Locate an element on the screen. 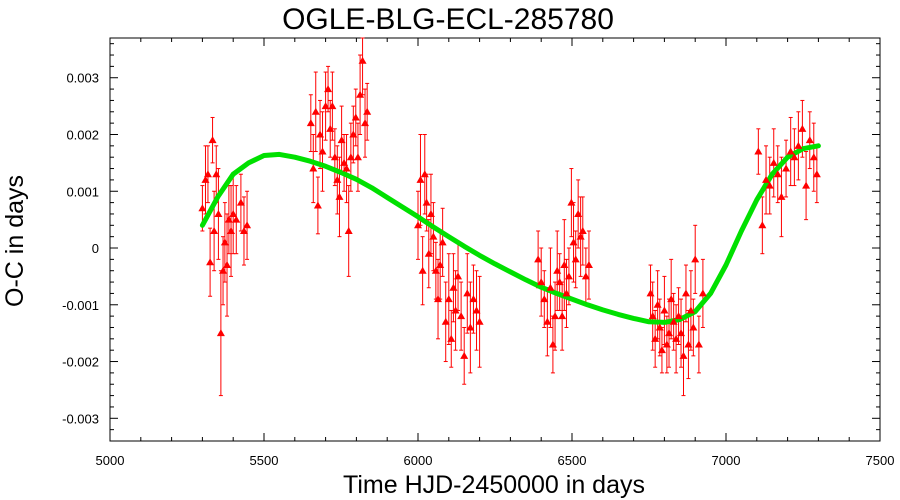  x-axis-label: Time HJD-2450000 in days is located at coordinates (494, 485).